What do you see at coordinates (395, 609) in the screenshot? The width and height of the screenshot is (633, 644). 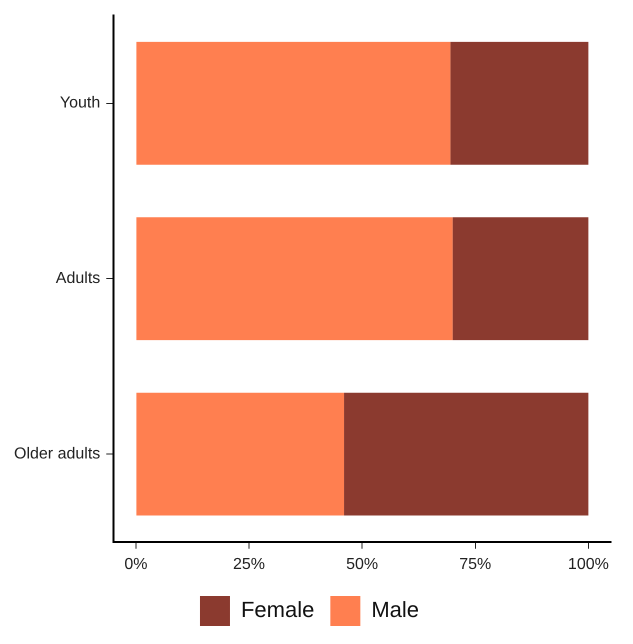 I see `legend-label: Male` at bounding box center [395, 609].